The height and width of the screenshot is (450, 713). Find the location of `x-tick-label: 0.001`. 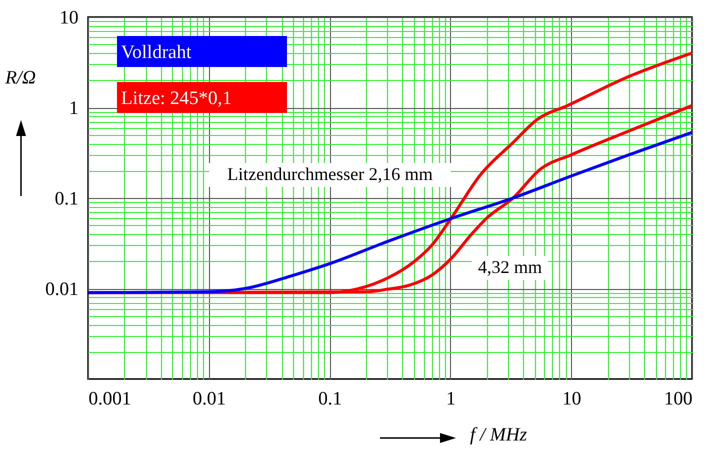

x-tick-label: 0.001 is located at coordinates (110, 399).